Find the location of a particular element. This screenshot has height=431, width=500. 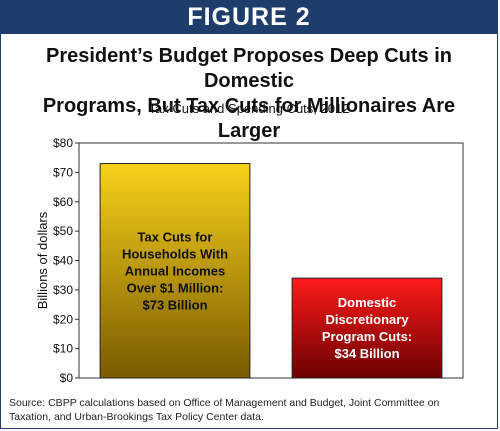

y-tick-label: $10 is located at coordinates (63, 349).